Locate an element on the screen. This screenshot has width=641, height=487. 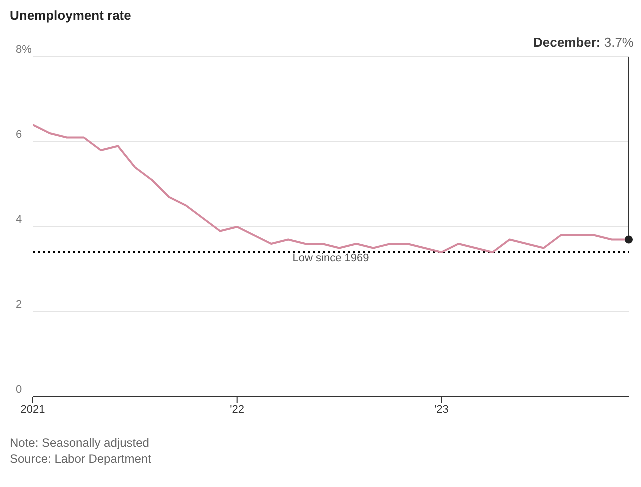
y-tick-label: 0 is located at coordinates (19, 390).